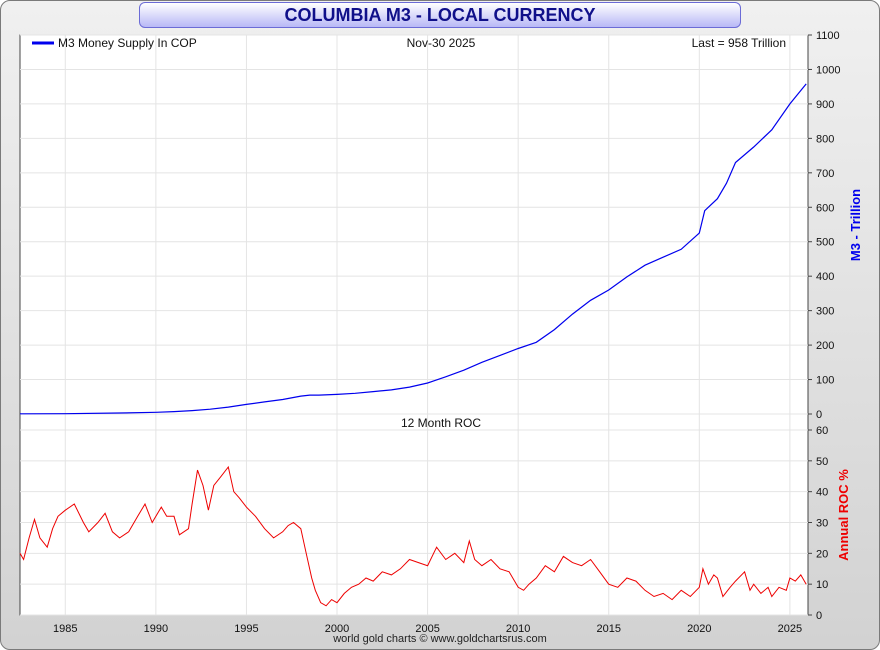  I want to click on roc-y-tick-label: 10, so click(822, 585).